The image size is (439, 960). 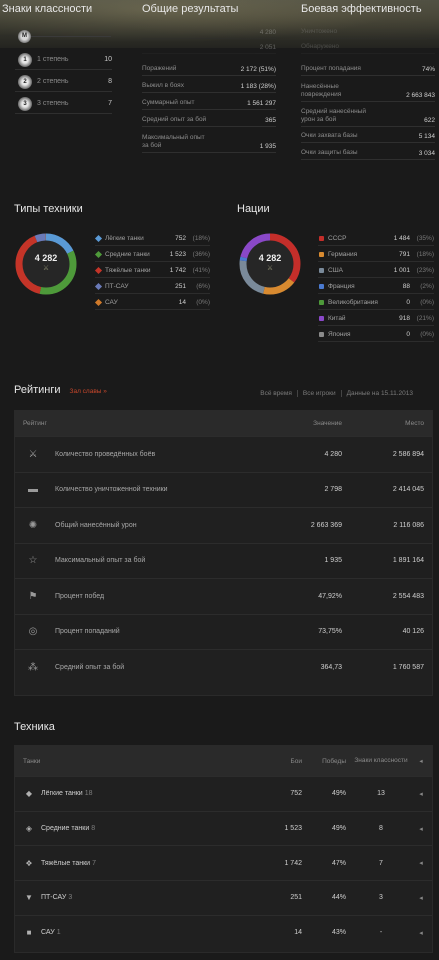 I want to click on filter-all-players: Все игроки, so click(x=318, y=393).